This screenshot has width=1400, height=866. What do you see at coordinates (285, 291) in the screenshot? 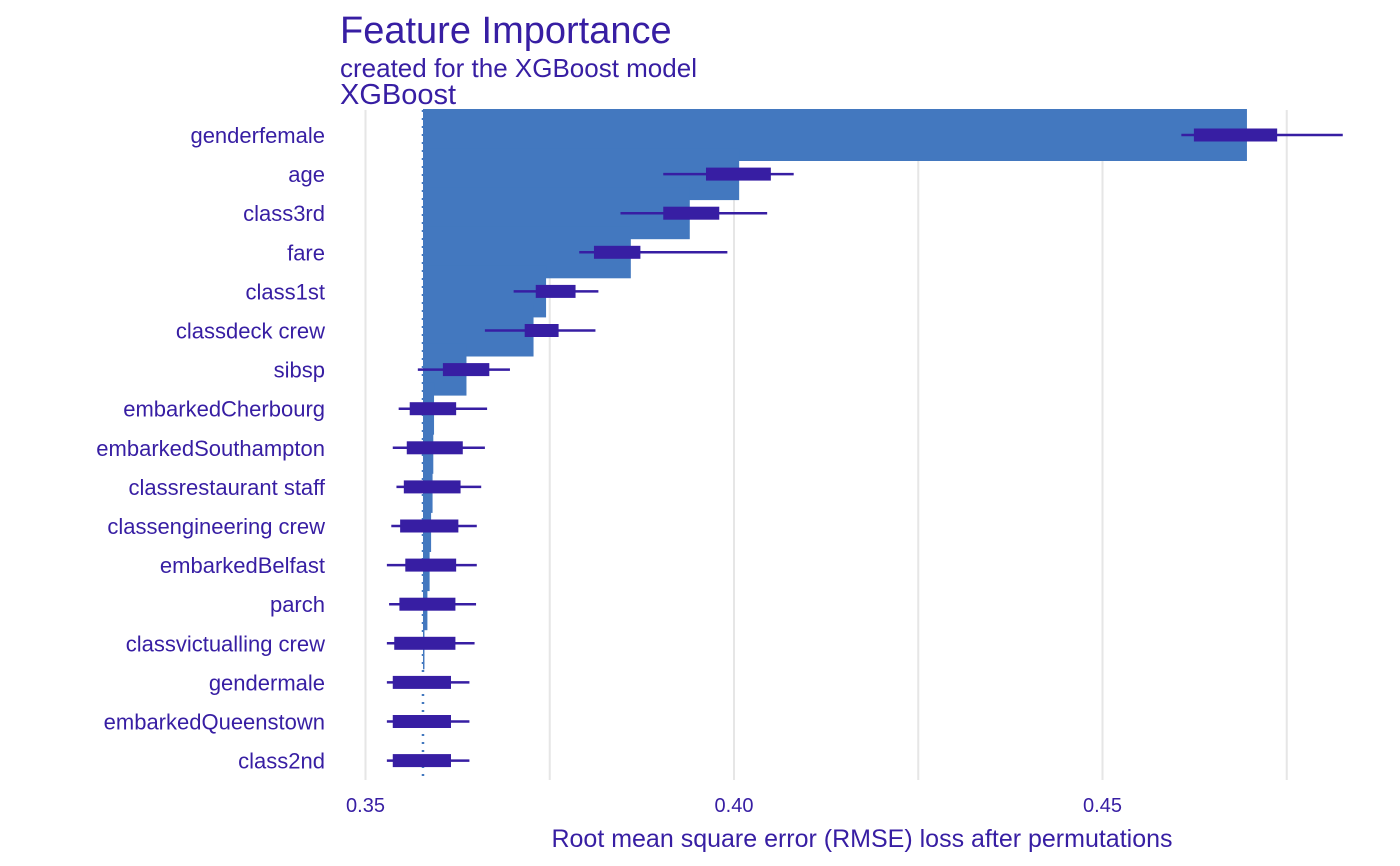
I see `y-tick-label: class1st` at bounding box center [285, 291].